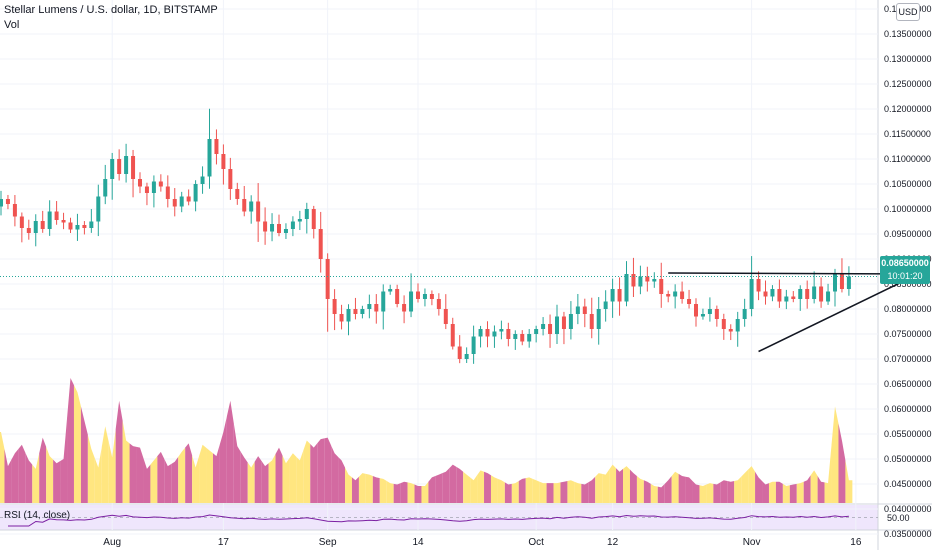  Describe the element at coordinates (908, 359) in the screenshot. I see `price-tick-label: 0.07000000` at that location.